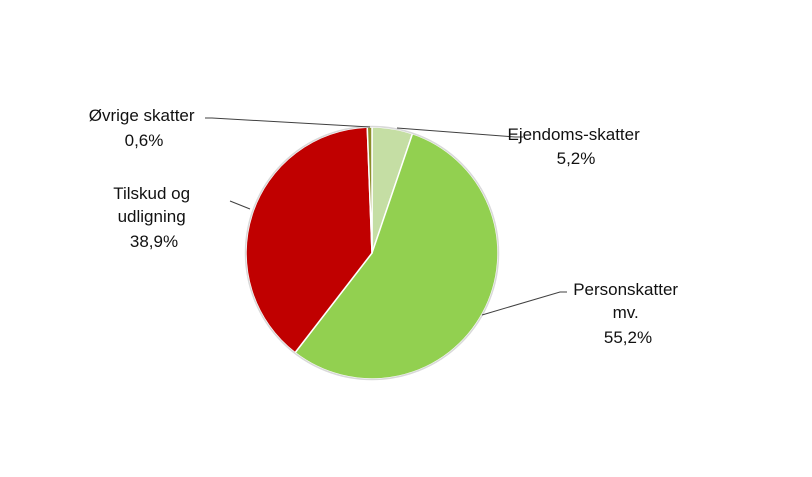 This screenshot has height=477, width=812. Describe the element at coordinates (524, 303) in the screenshot. I see `leader-line-personskatter` at that location.